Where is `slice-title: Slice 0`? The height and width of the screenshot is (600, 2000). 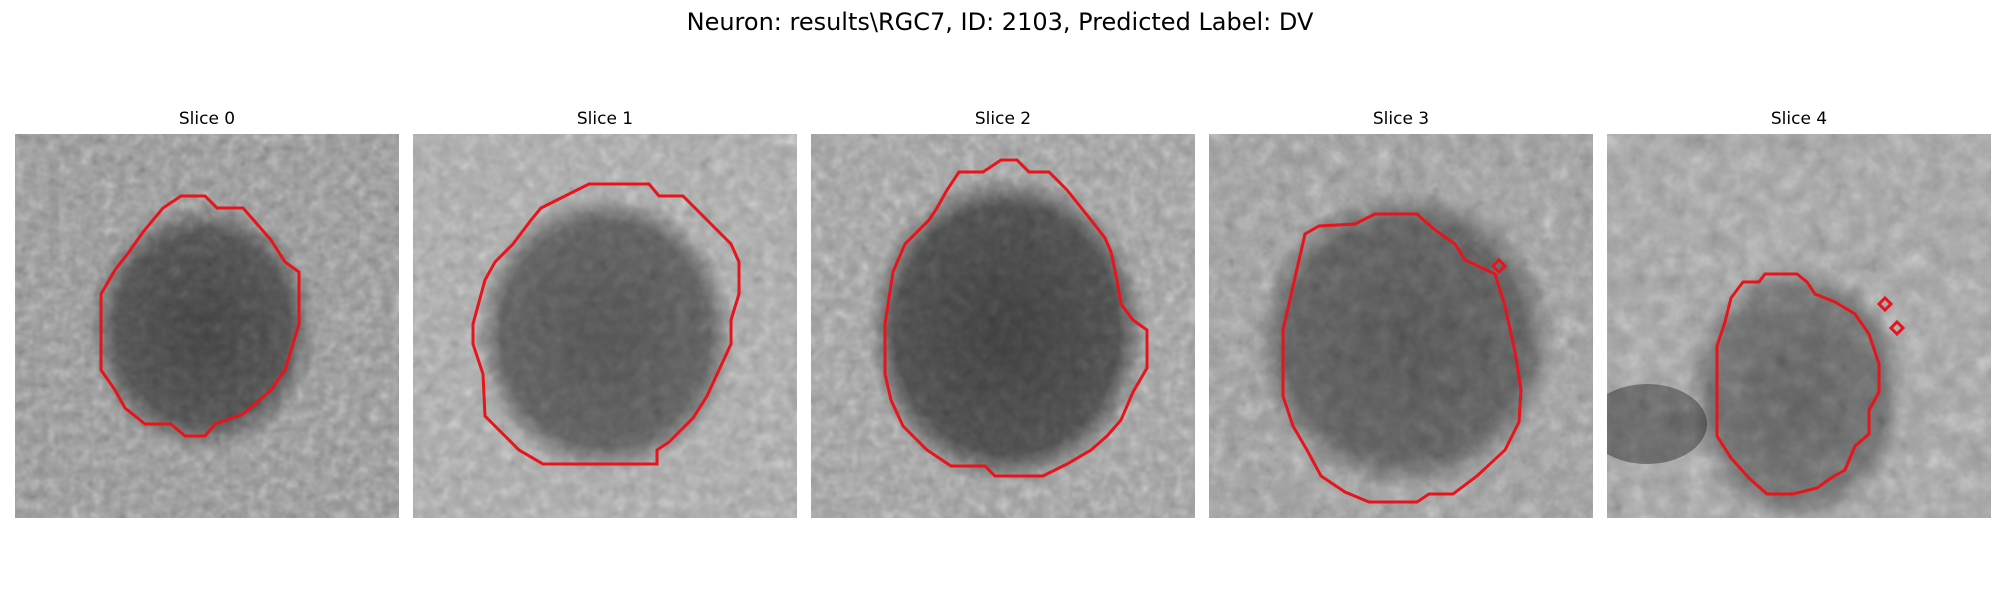 slice-title: Slice 0 is located at coordinates (207, 119).